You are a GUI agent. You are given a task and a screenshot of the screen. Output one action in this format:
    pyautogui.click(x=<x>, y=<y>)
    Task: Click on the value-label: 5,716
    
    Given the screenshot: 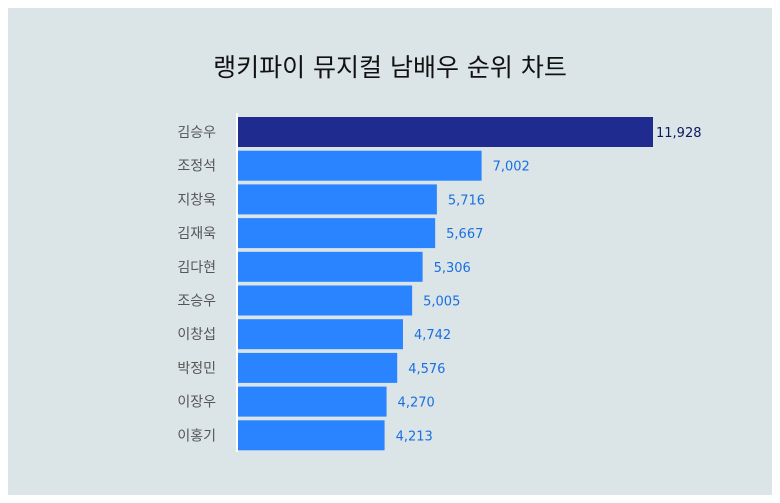 What is the action you would take?
    pyautogui.click(x=466, y=200)
    